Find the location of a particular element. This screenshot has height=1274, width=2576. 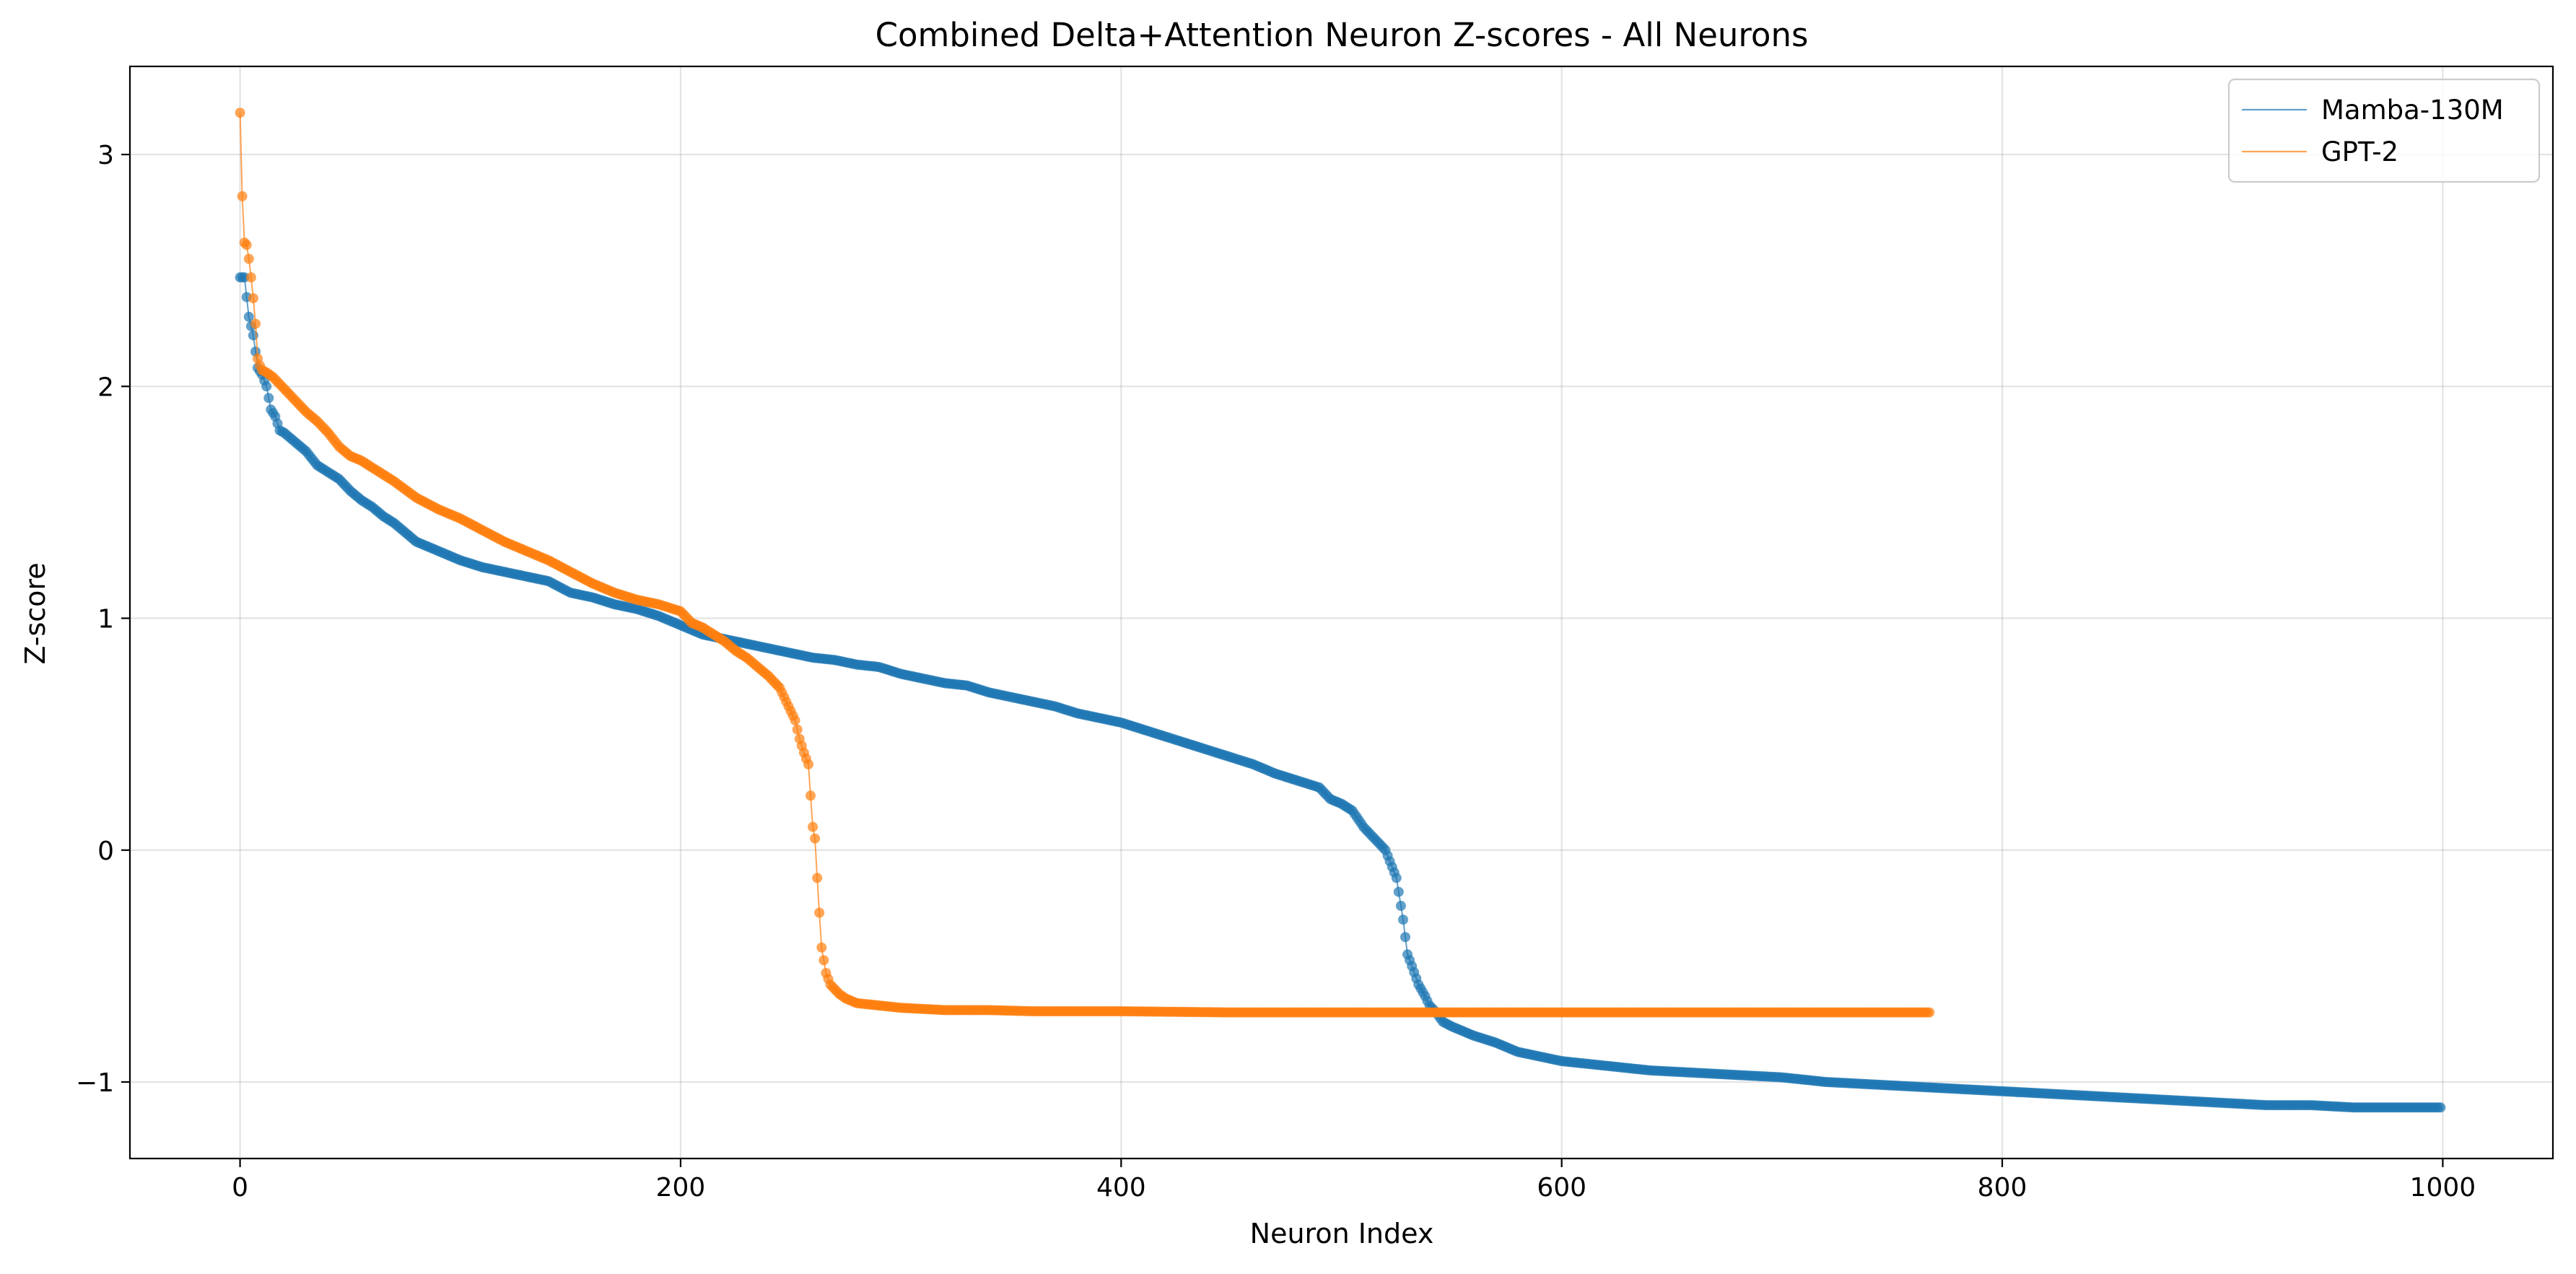

legend-entry: Mamba-130M is located at coordinates (2412, 111).